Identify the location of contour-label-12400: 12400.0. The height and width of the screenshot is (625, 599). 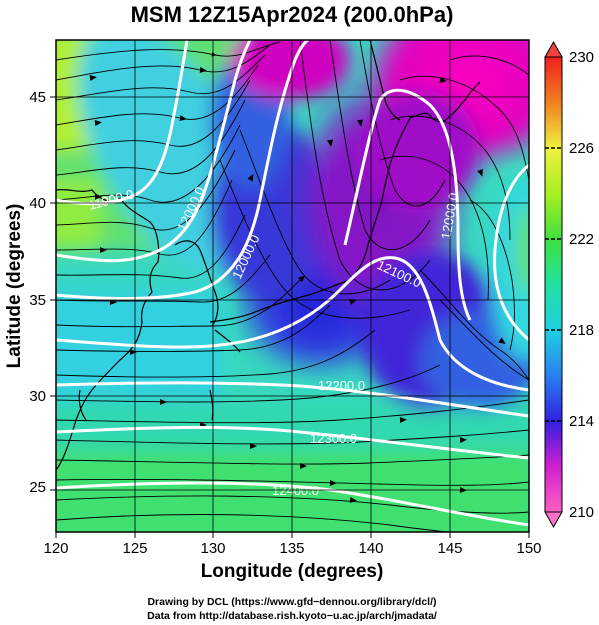
(295, 490).